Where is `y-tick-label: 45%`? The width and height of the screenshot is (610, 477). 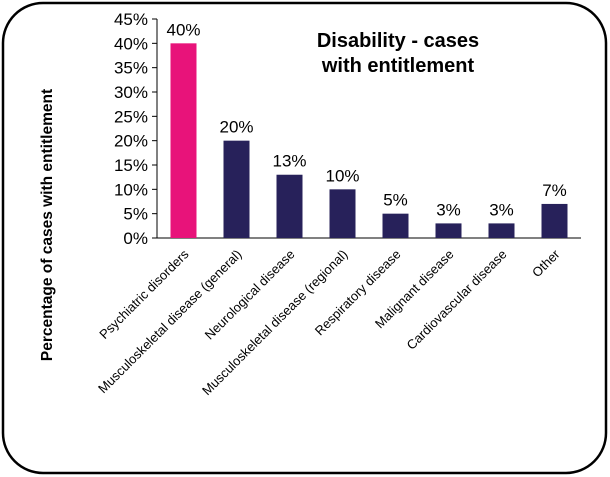
y-tick-label: 45% is located at coordinates (131, 19).